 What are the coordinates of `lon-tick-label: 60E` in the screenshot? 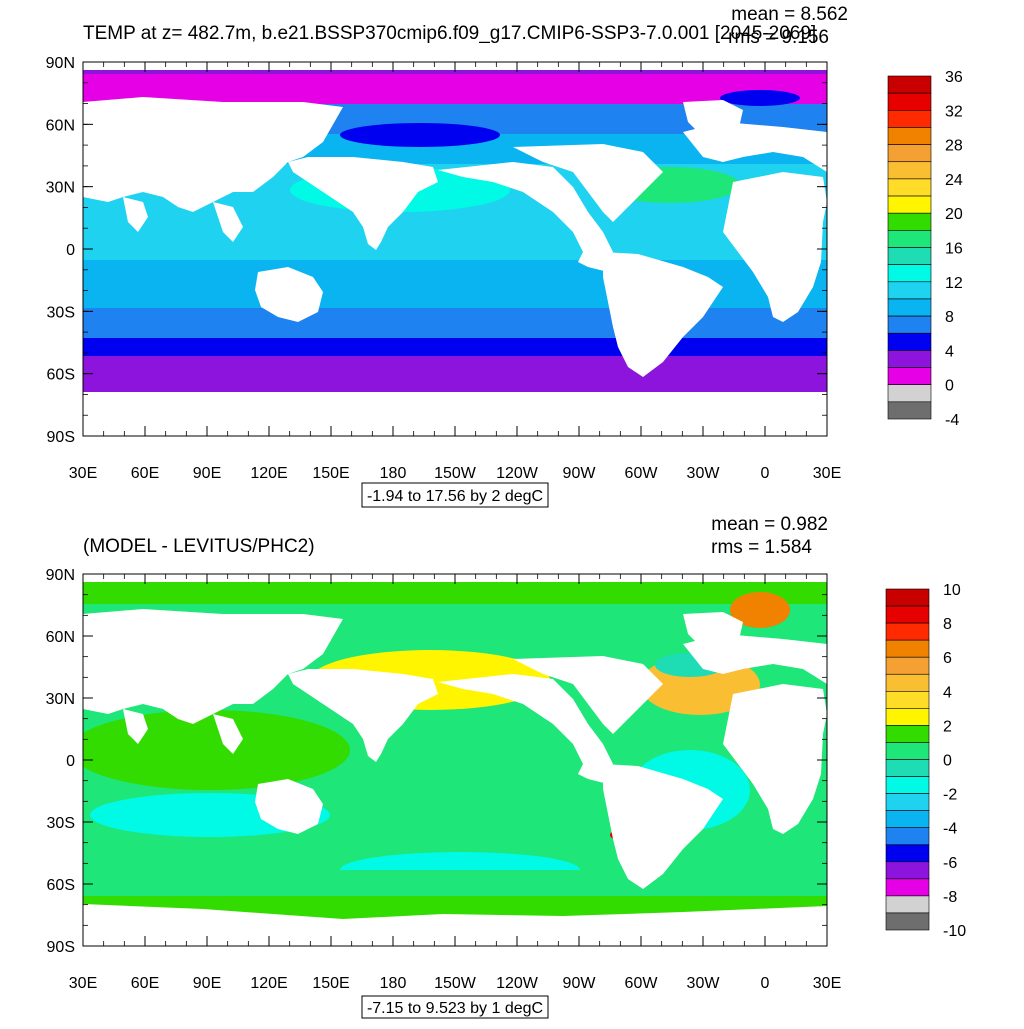 It's located at (145, 983).